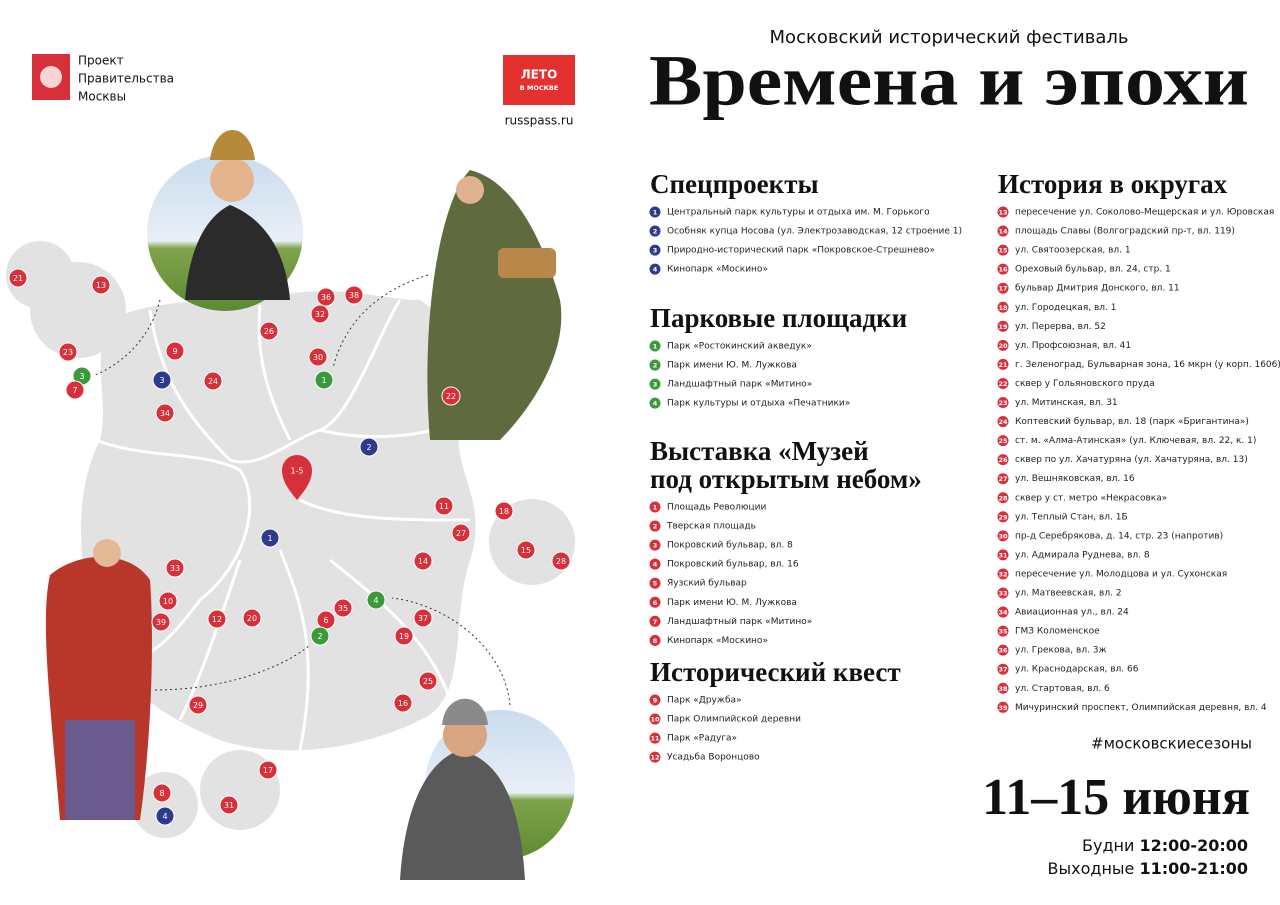  I want to click on map-marker-label: 2, so click(319, 636).